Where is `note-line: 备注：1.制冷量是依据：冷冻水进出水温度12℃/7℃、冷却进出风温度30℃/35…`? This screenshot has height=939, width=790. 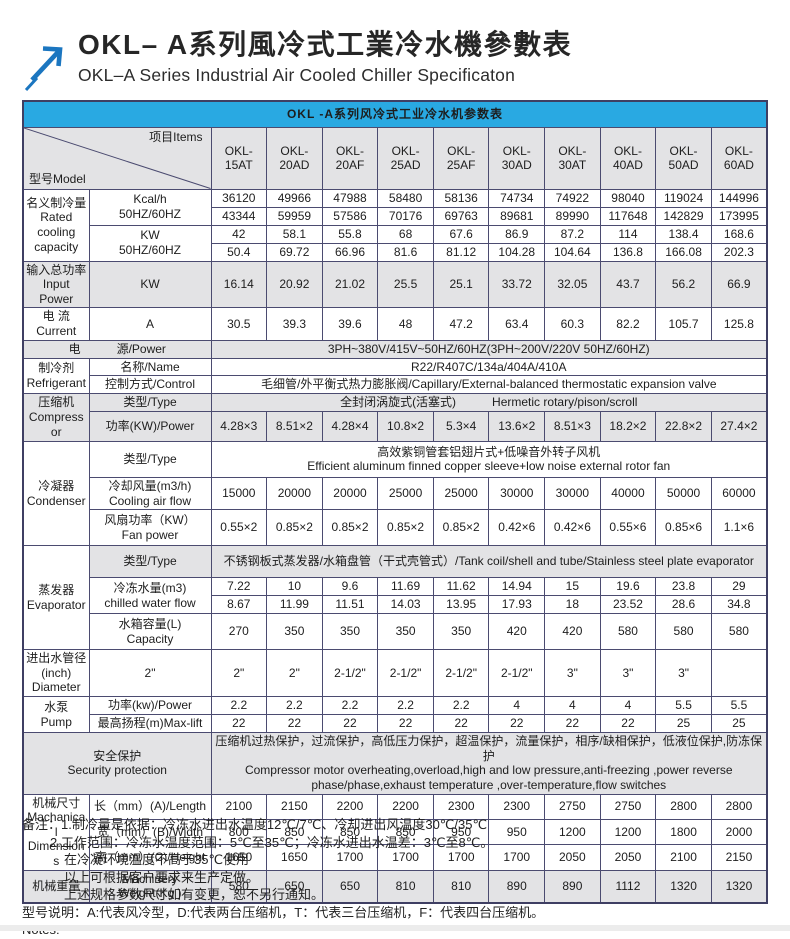 note-line: 备注：1.制冷量是依据：冷冻水进出水温度12℃/7℃、冷却进出风温度30℃/35… is located at coordinates (255, 824).